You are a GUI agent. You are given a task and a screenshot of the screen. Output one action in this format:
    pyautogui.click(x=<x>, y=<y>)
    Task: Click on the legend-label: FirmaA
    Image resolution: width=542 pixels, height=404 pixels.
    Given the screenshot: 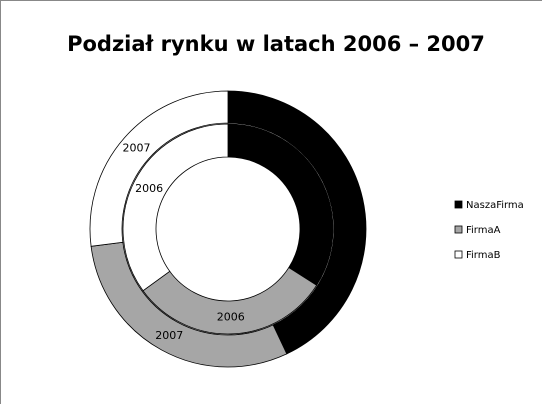 What is the action you would take?
    pyautogui.click(x=483, y=230)
    